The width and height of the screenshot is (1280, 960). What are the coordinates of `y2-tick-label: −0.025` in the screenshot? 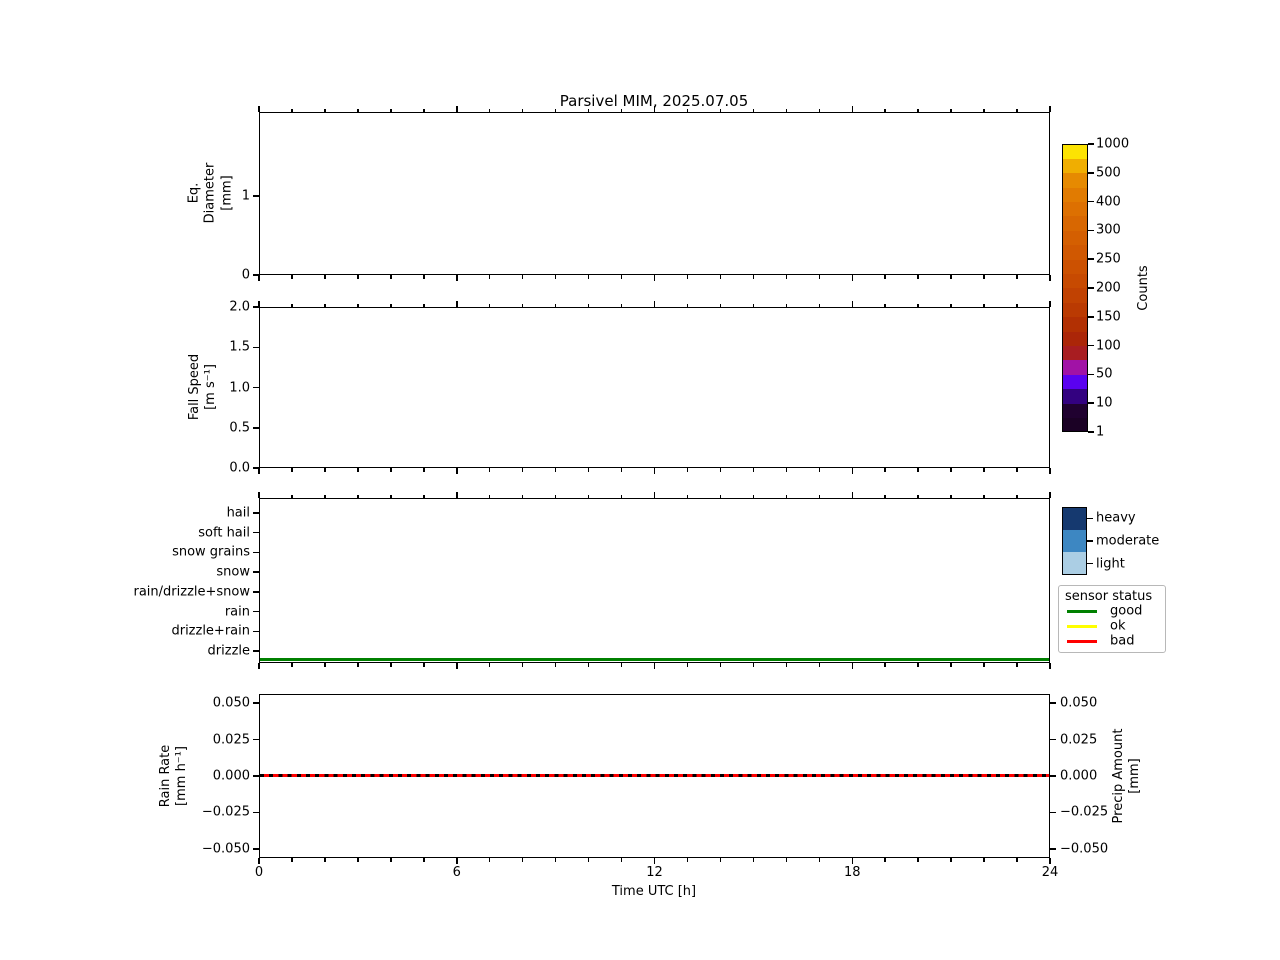 It's located at (1084, 812).